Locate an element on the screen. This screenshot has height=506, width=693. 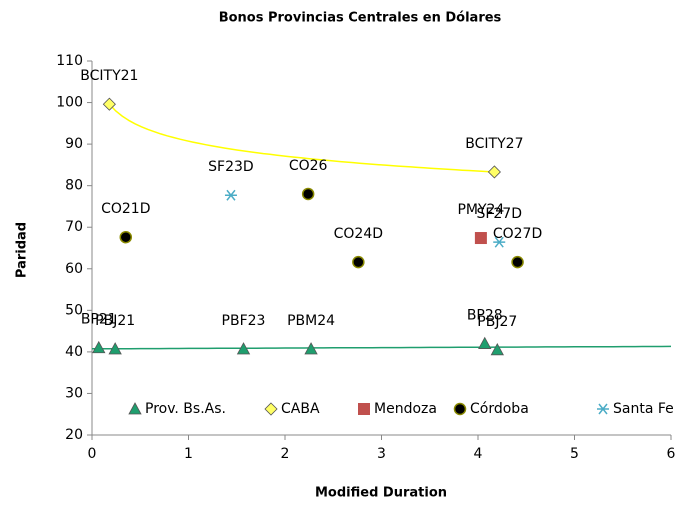
chart-title: Bonos Provincias Centrales en Dólares is located at coordinates (360, 18).